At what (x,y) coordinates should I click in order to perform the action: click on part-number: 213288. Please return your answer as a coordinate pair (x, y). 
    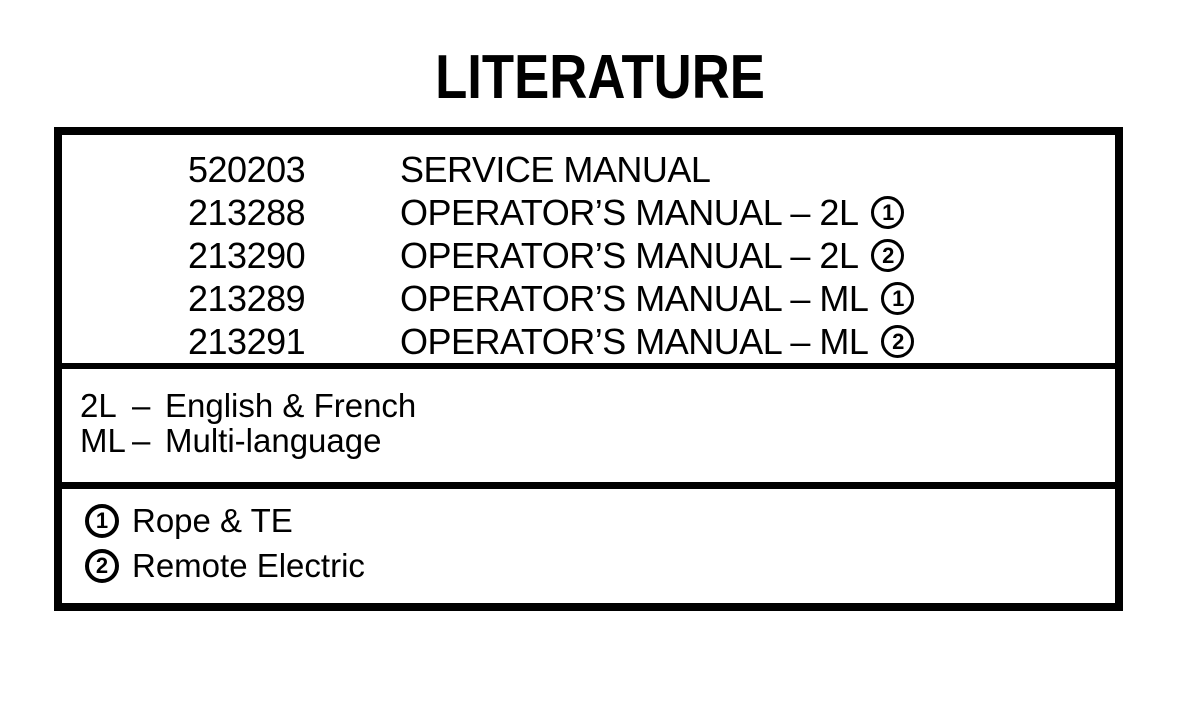
    Looking at the image, I should click on (247, 212).